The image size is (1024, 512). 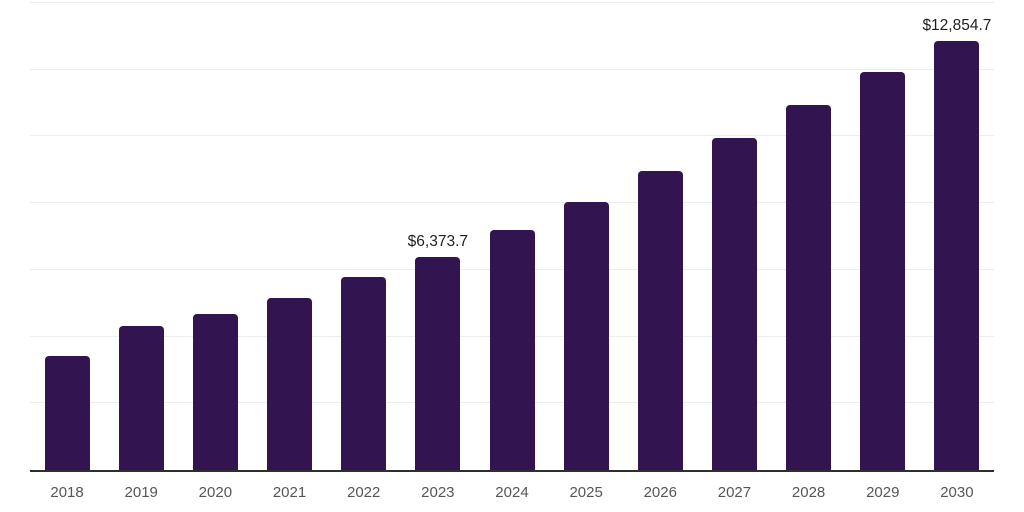 What do you see at coordinates (883, 270) in the screenshot?
I see `bar-2029` at bounding box center [883, 270].